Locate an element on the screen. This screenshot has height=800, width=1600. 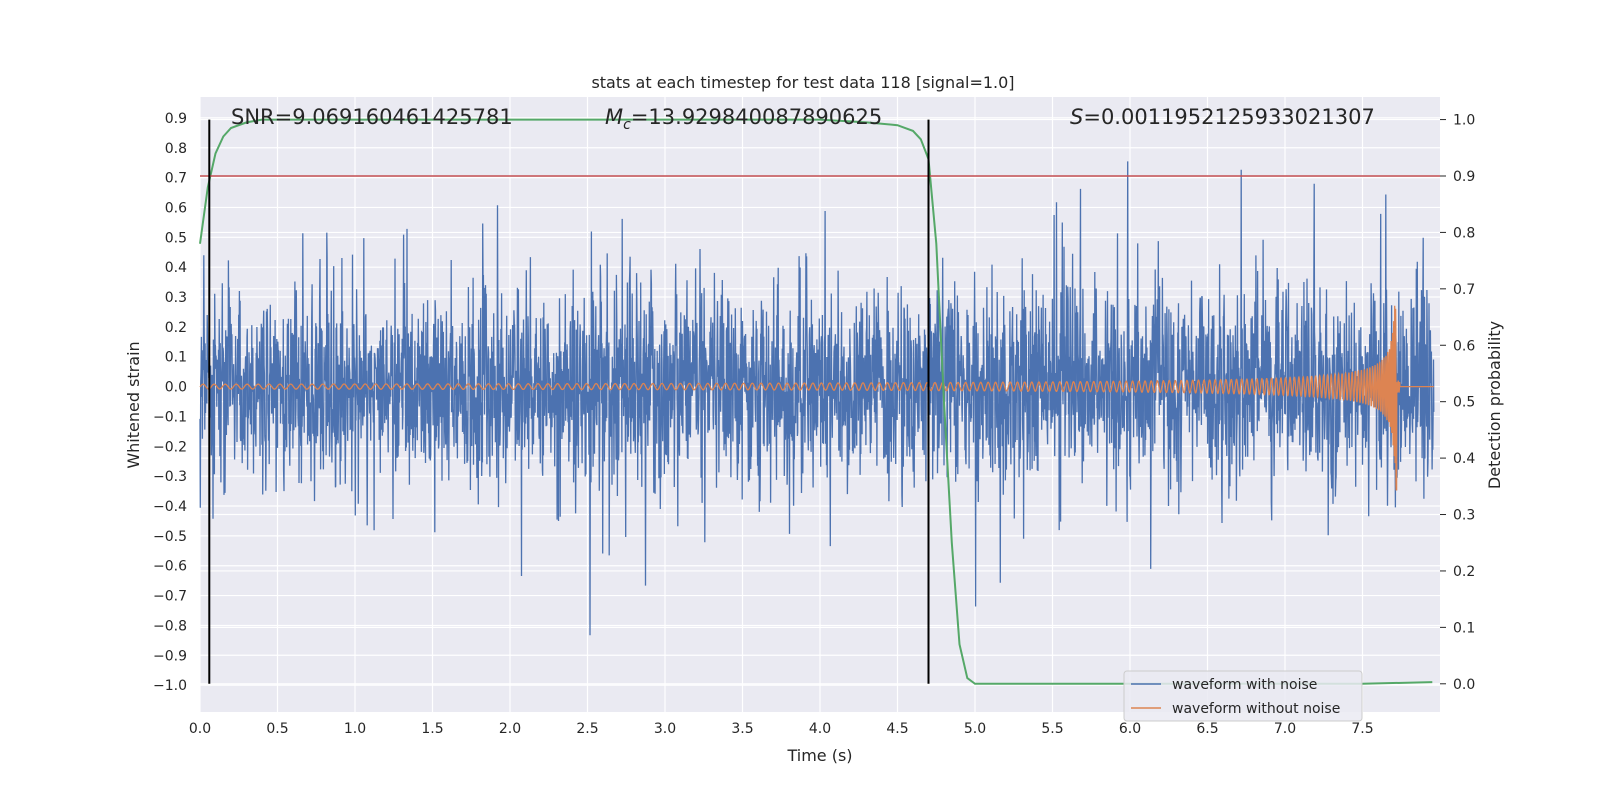
x-tick-label: 1.0 is located at coordinates (355, 729).